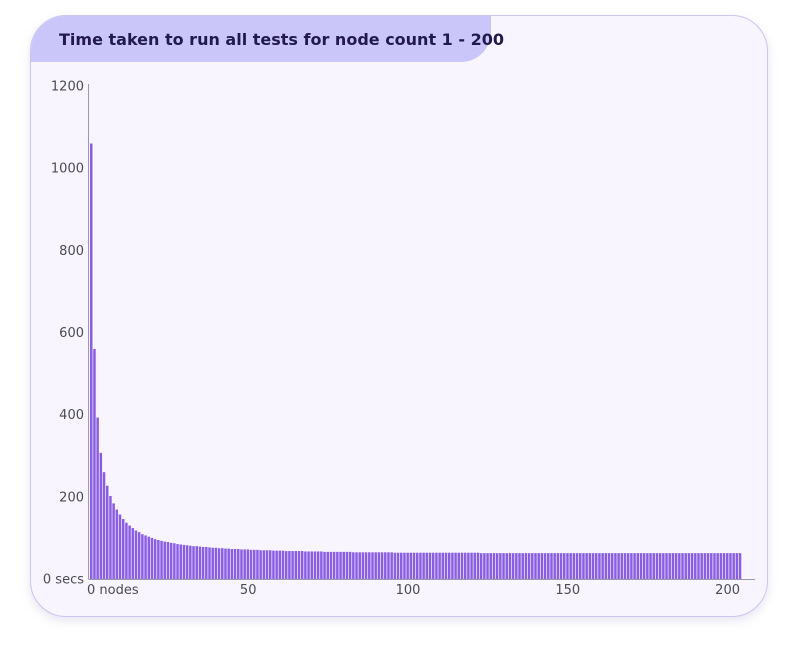  Describe the element at coordinates (67, 169) in the screenshot. I see `y-tick-label: 1000` at that location.